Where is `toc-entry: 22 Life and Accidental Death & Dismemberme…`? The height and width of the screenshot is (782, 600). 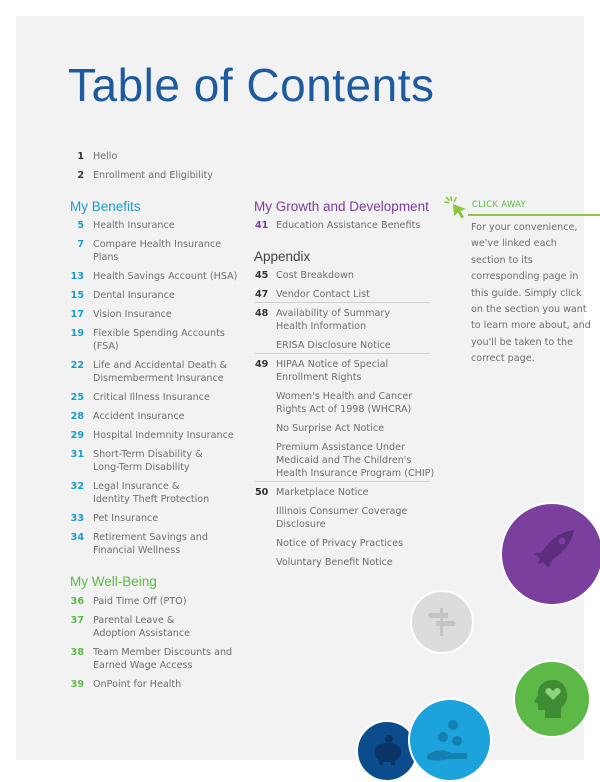
toc-entry: 22 Life and Accidental Death & Dismemberme… is located at coordinates (149, 372).